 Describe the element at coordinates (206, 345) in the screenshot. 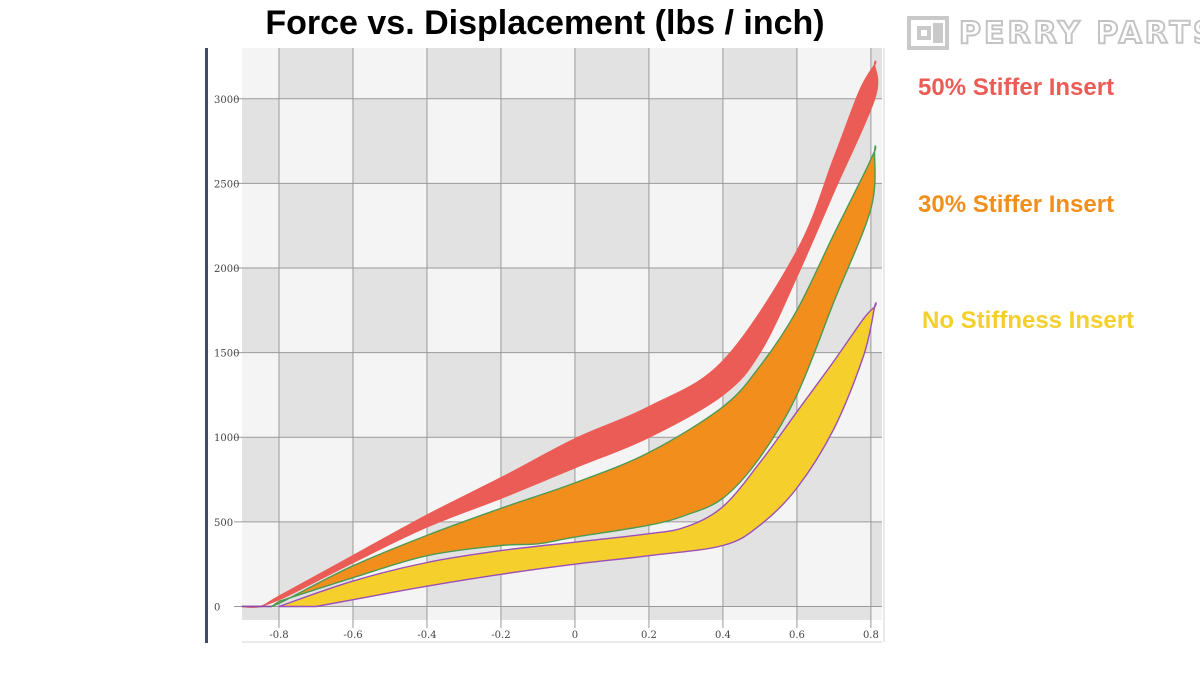

I see `y-axis-bar` at that location.